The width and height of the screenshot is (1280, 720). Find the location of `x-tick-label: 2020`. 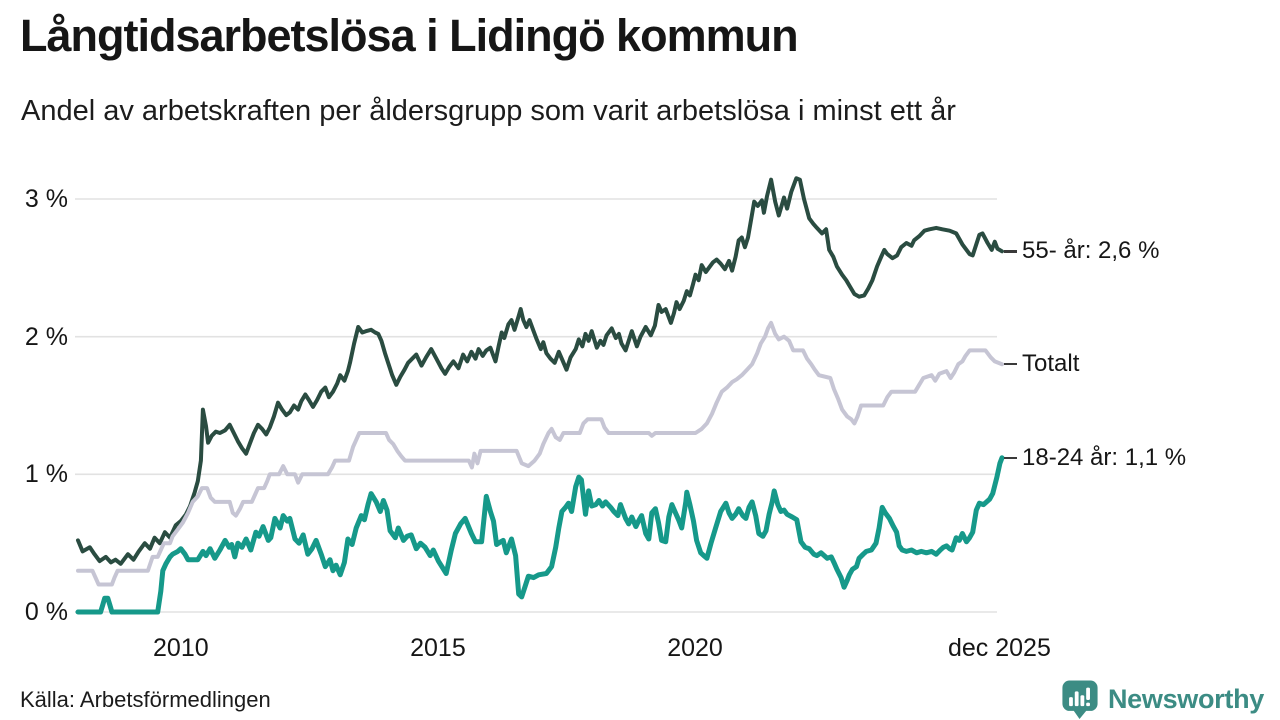

x-tick-label: 2020 is located at coordinates (695, 648).